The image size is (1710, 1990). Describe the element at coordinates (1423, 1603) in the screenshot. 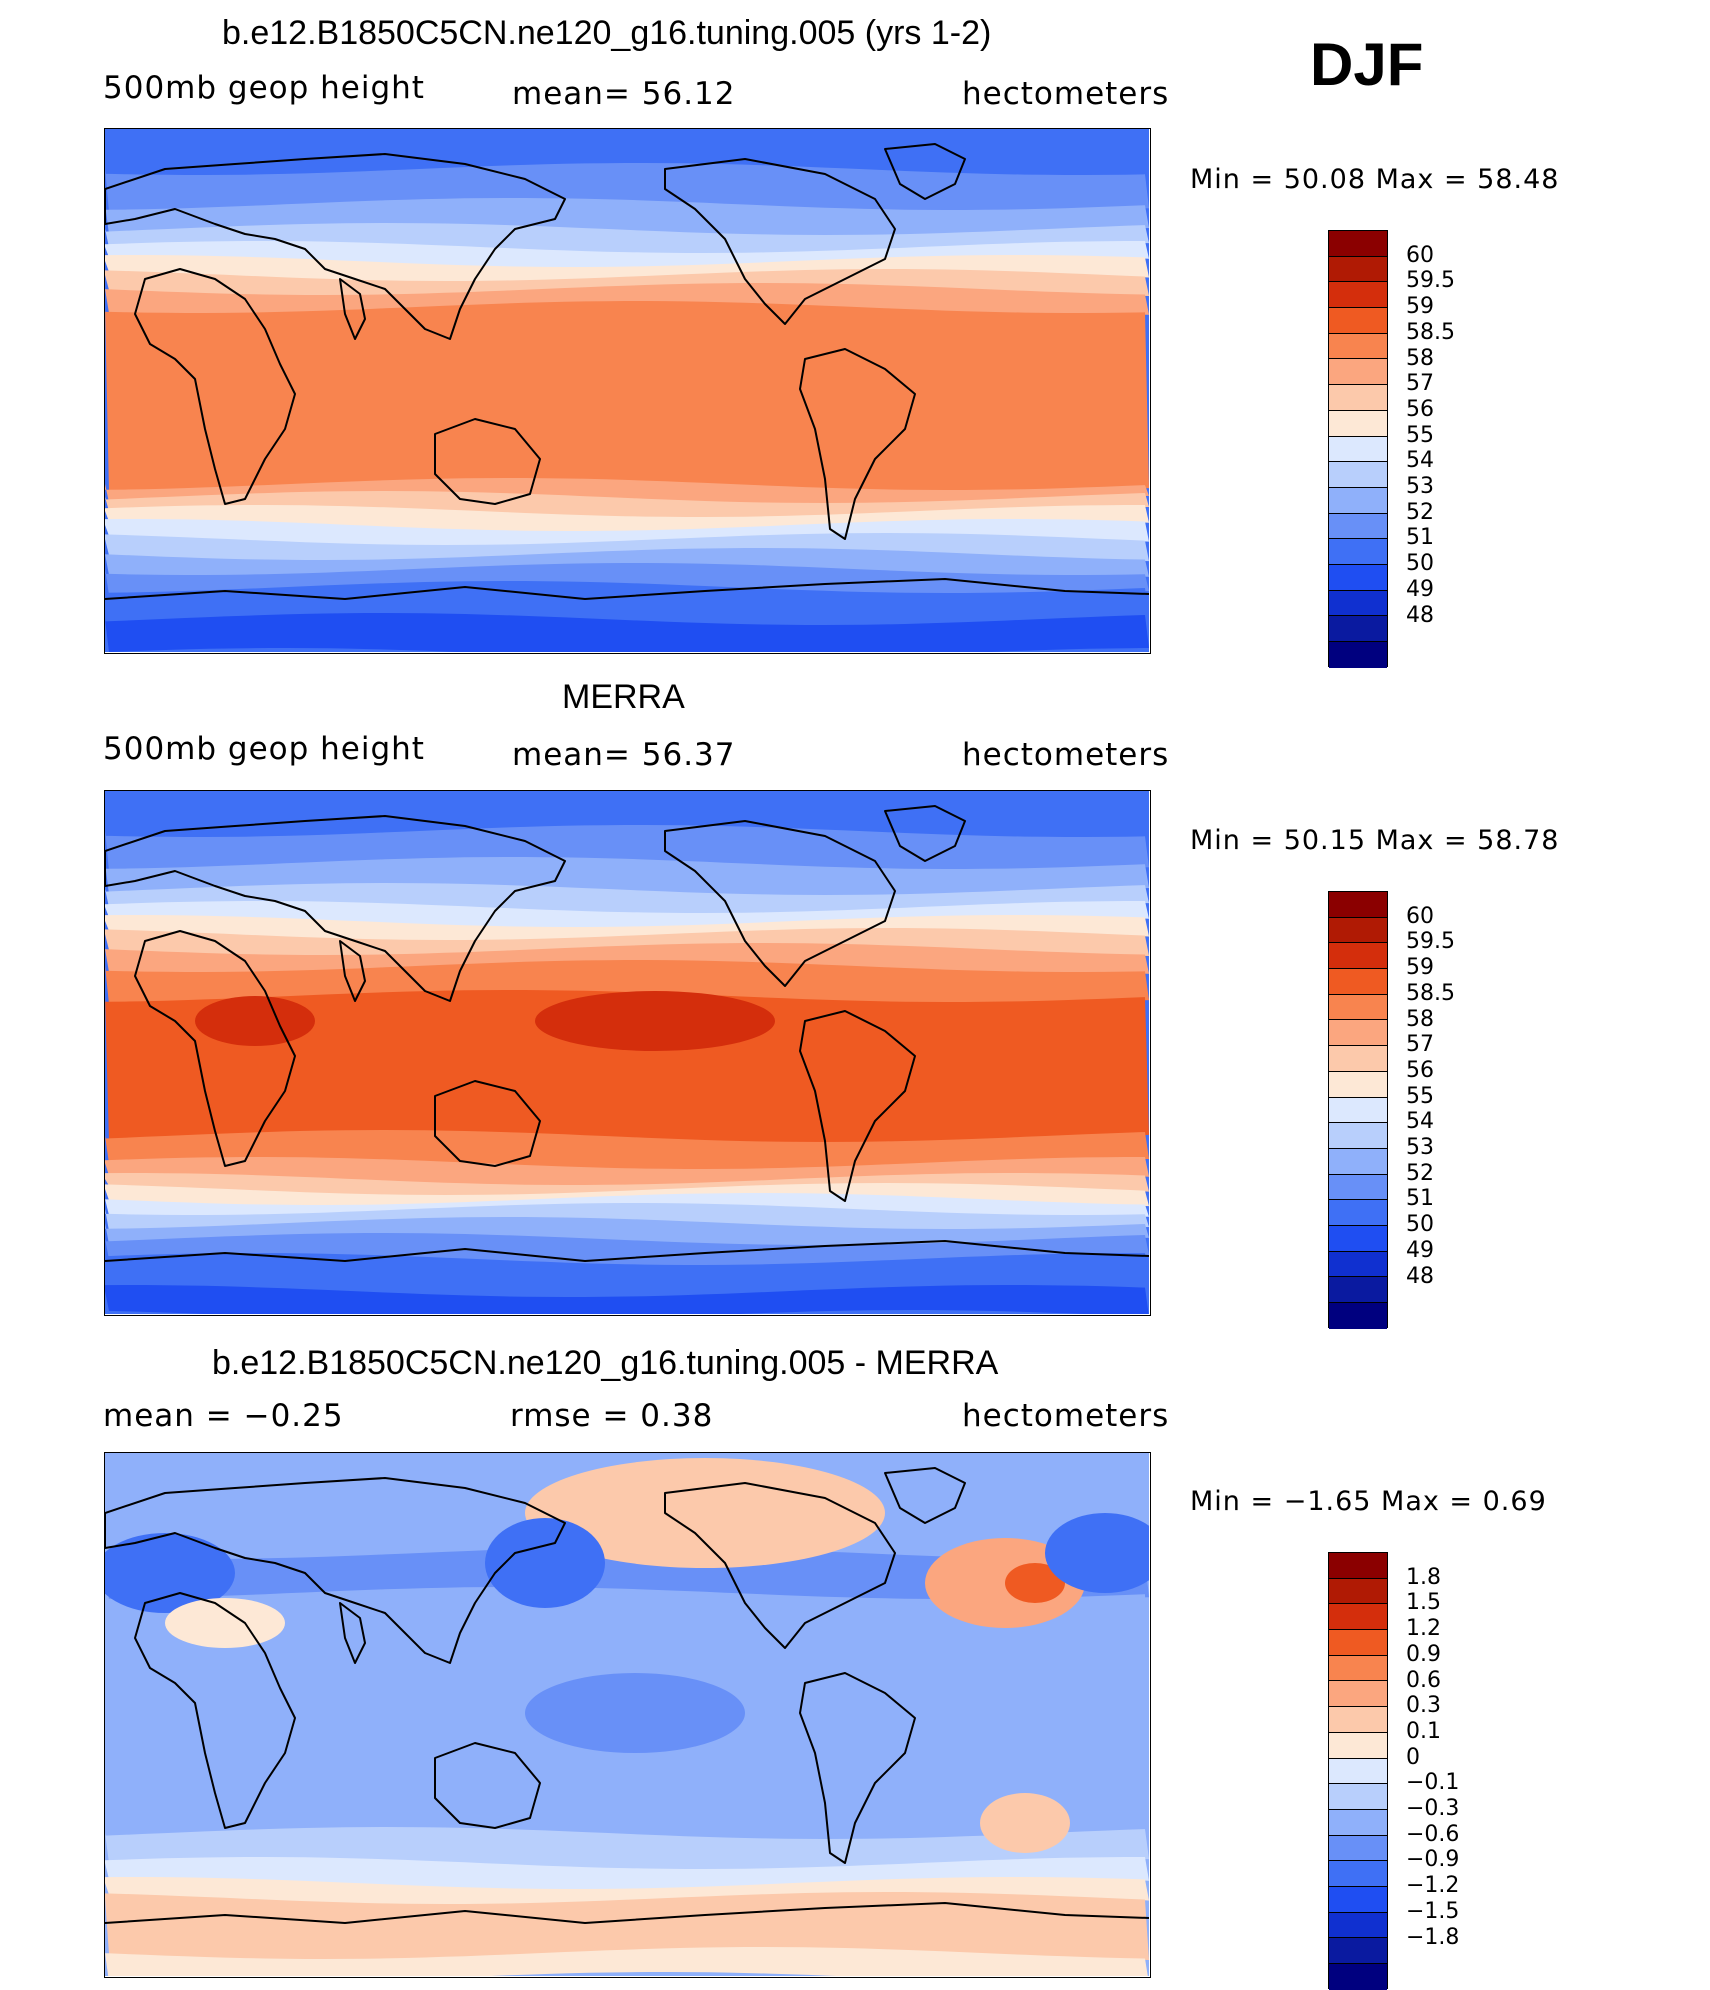

I see `legend-label: 1.5` at that location.